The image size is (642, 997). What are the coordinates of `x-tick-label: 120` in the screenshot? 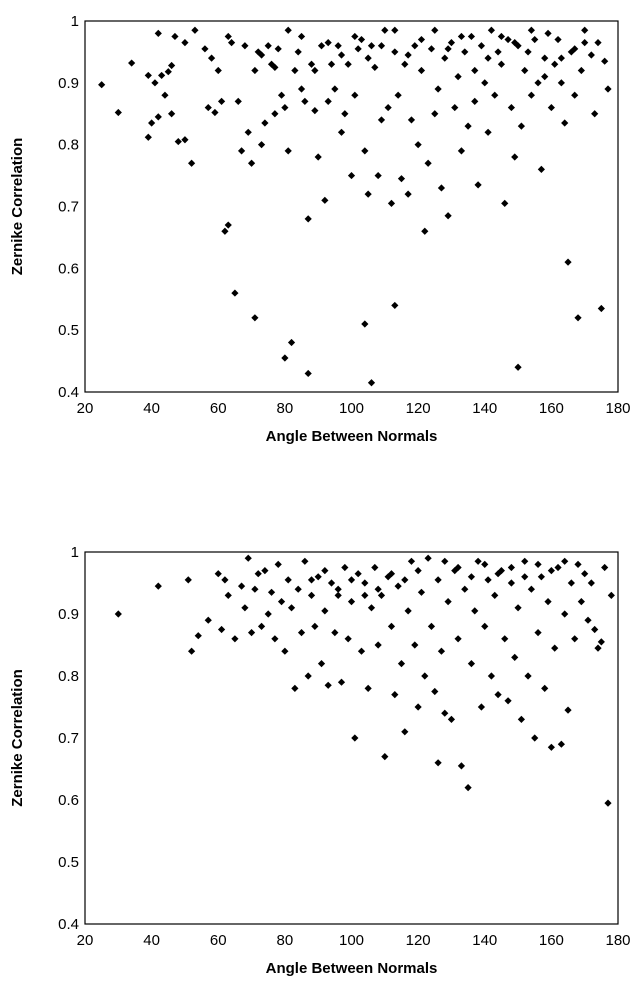 It's located at (418, 940).